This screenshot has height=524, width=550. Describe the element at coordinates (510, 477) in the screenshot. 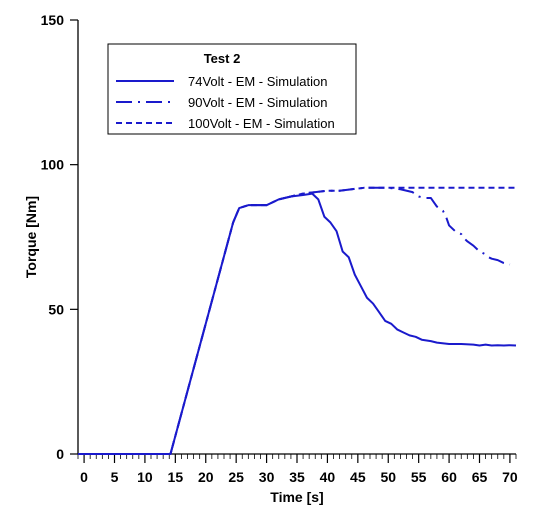

I see `x-tick-label: 70` at that location.